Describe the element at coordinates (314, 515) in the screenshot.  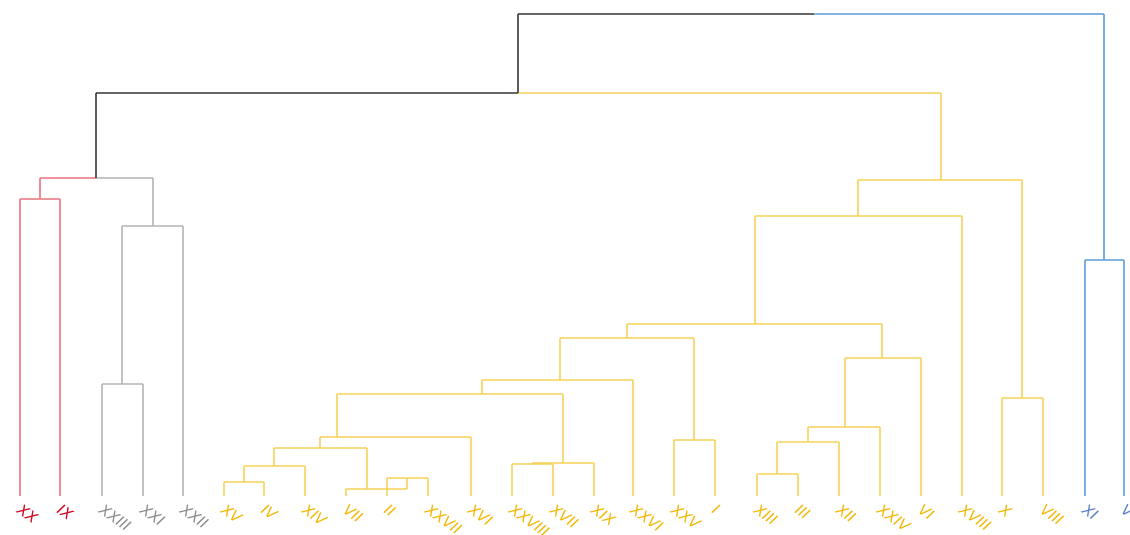
I see `leaf-label: XIV` at that location.